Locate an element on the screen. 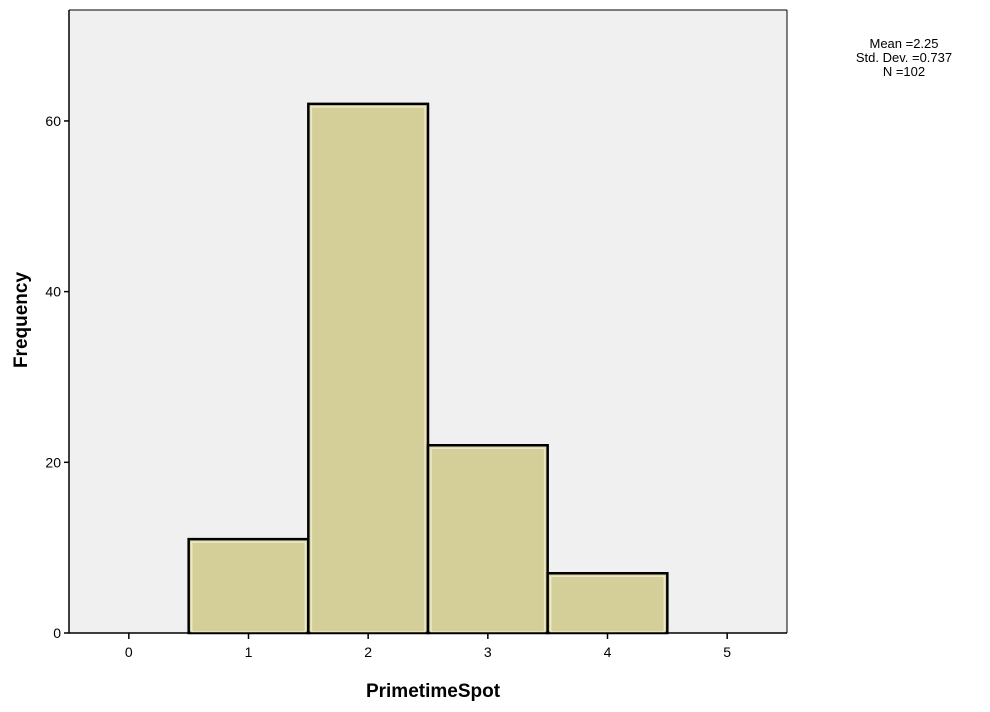 This screenshot has width=990, height=712. y-tick-label: 40 is located at coordinates (53, 292).